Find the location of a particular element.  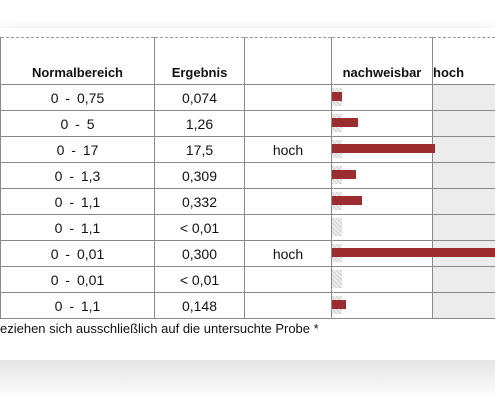

normal-range-value: 0 - 1,3 is located at coordinates (77, 175).